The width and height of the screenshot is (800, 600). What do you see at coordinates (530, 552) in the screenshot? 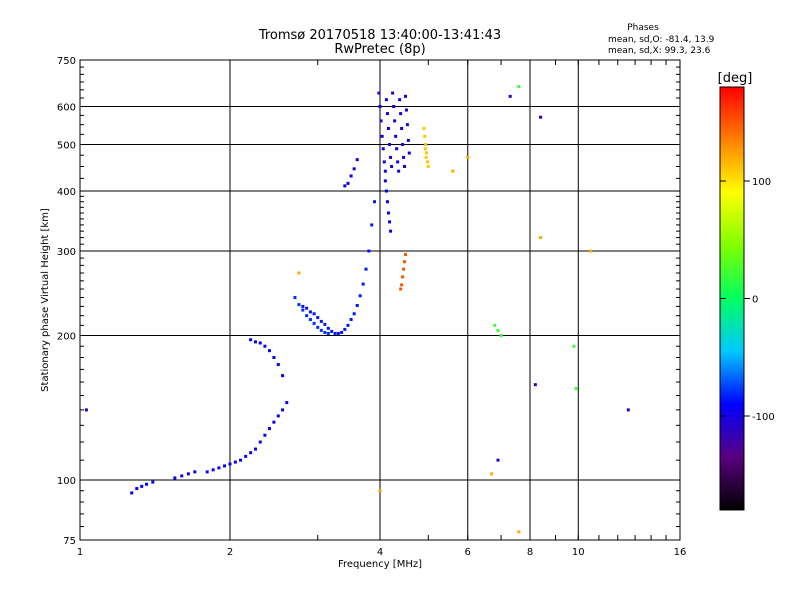
I see `x-tick-label: 8` at bounding box center [530, 552].